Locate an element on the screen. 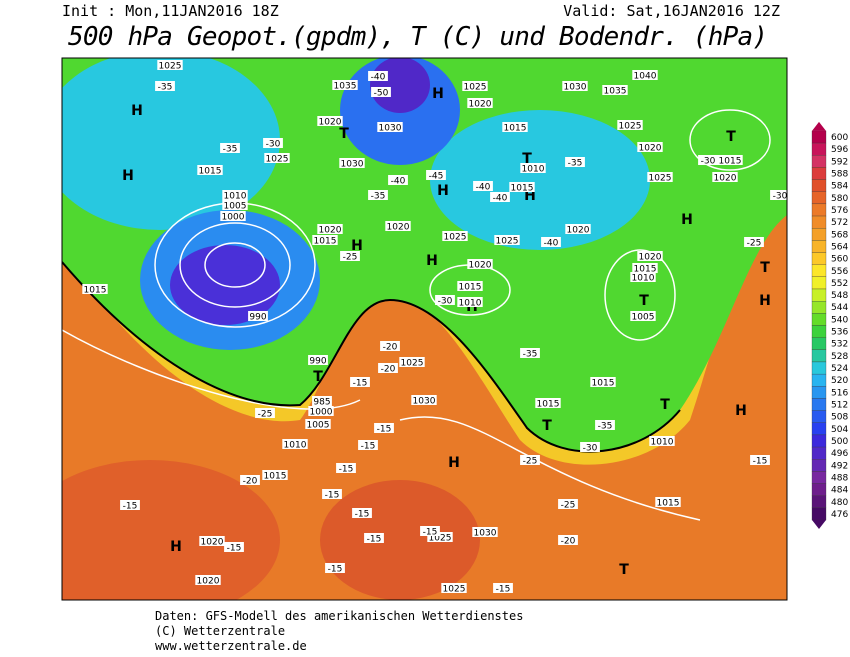 This screenshot has width=850, height=657. colorbar-label: 596 is located at coordinates (839, 150).